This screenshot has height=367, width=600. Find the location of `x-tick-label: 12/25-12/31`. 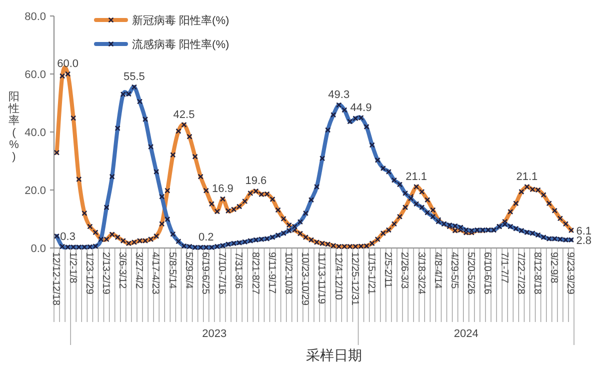

x-tick-label: 12/25-12/31 is located at coordinates (354, 279).